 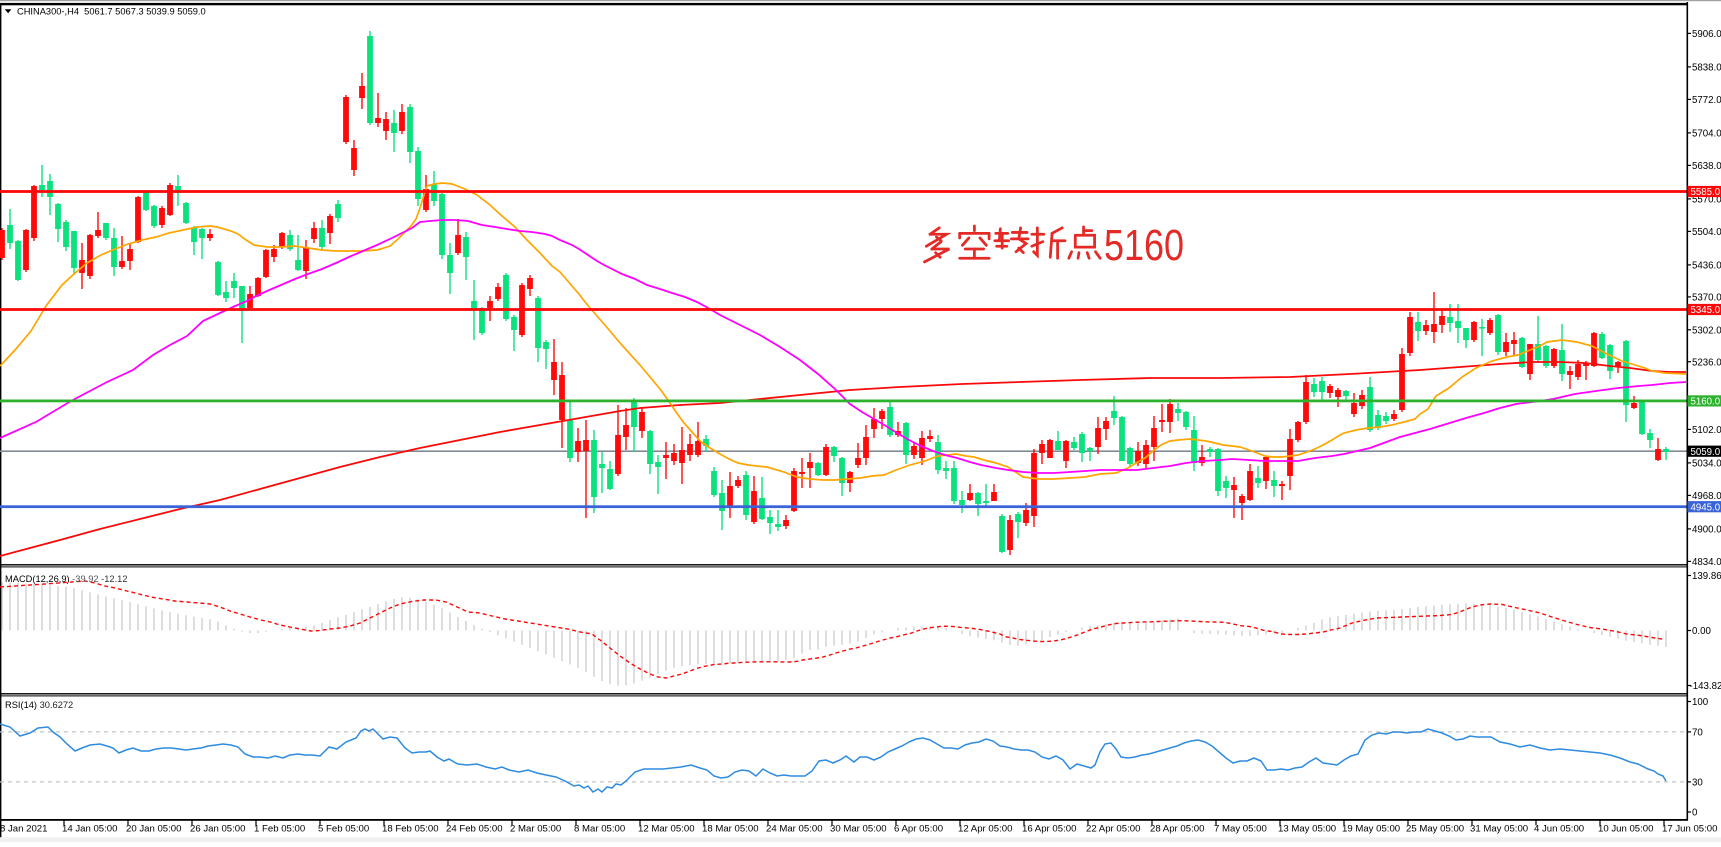 I want to click on svg-text: 16 Apr 05:00, so click(x=1049, y=829).